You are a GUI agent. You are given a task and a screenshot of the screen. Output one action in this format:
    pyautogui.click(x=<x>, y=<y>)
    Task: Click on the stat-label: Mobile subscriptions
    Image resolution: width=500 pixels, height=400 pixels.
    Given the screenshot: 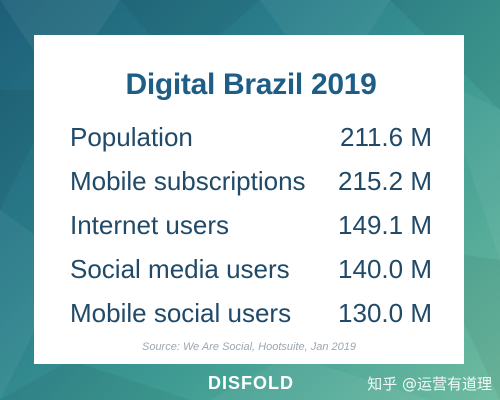 What is the action you would take?
    pyautogui.click(x=188, y=181)
    